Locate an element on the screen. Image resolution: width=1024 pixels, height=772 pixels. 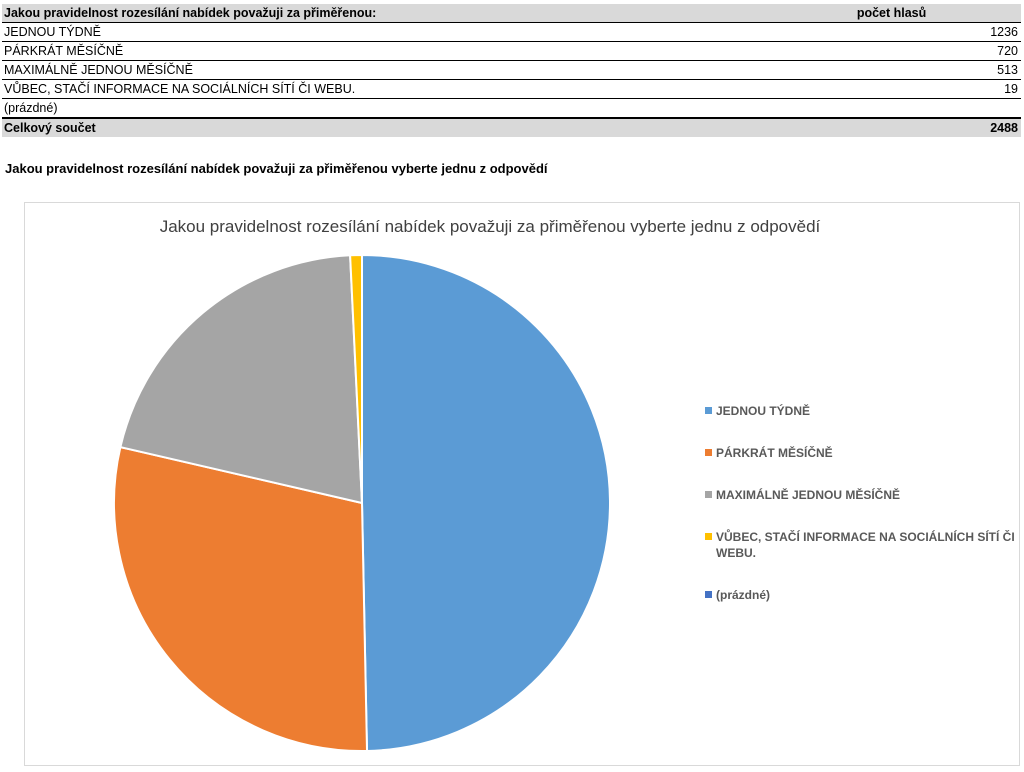
row-label: (prázdné) is located at coordinates (429, 108).